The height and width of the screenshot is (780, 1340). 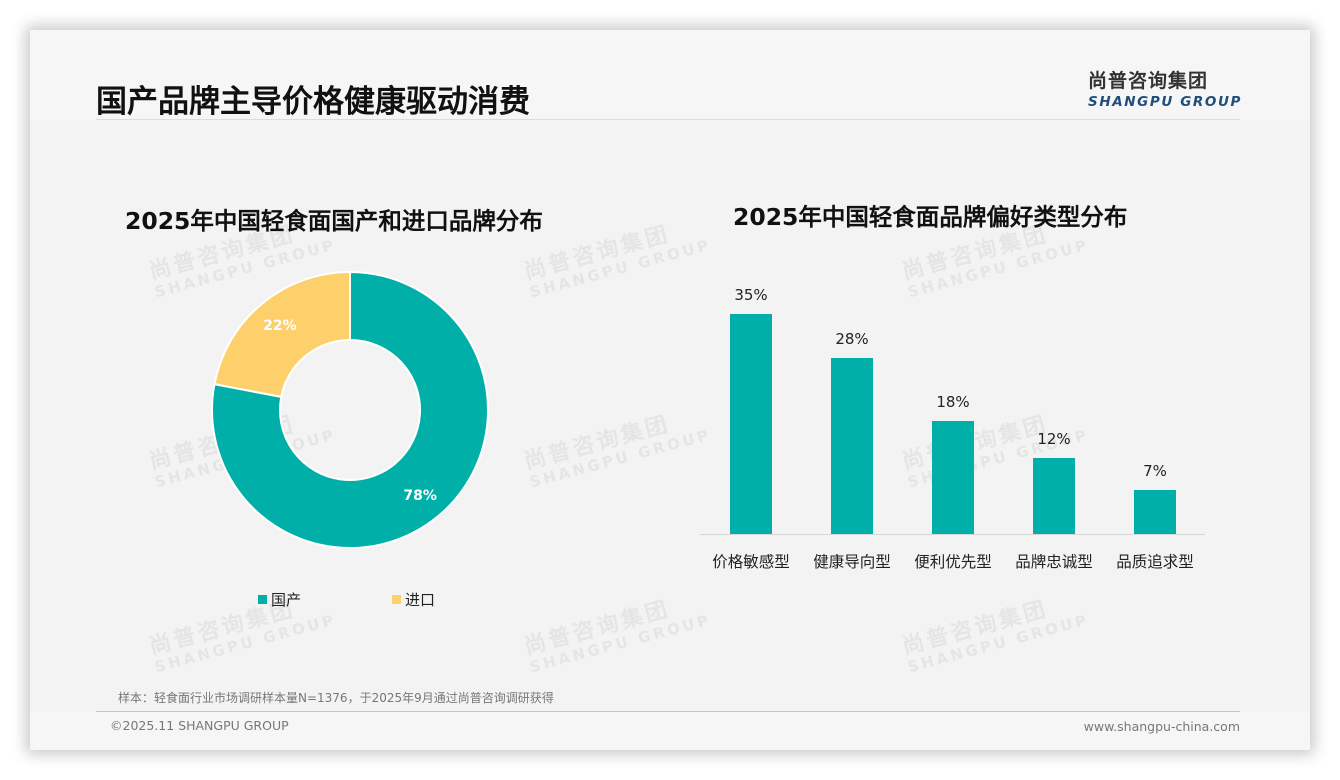 What do you see at coordinates (1148, 81) in the screenshot?
I see `logo-cn-text: 尚普咨询集团` at bounding box center [1148, 81].